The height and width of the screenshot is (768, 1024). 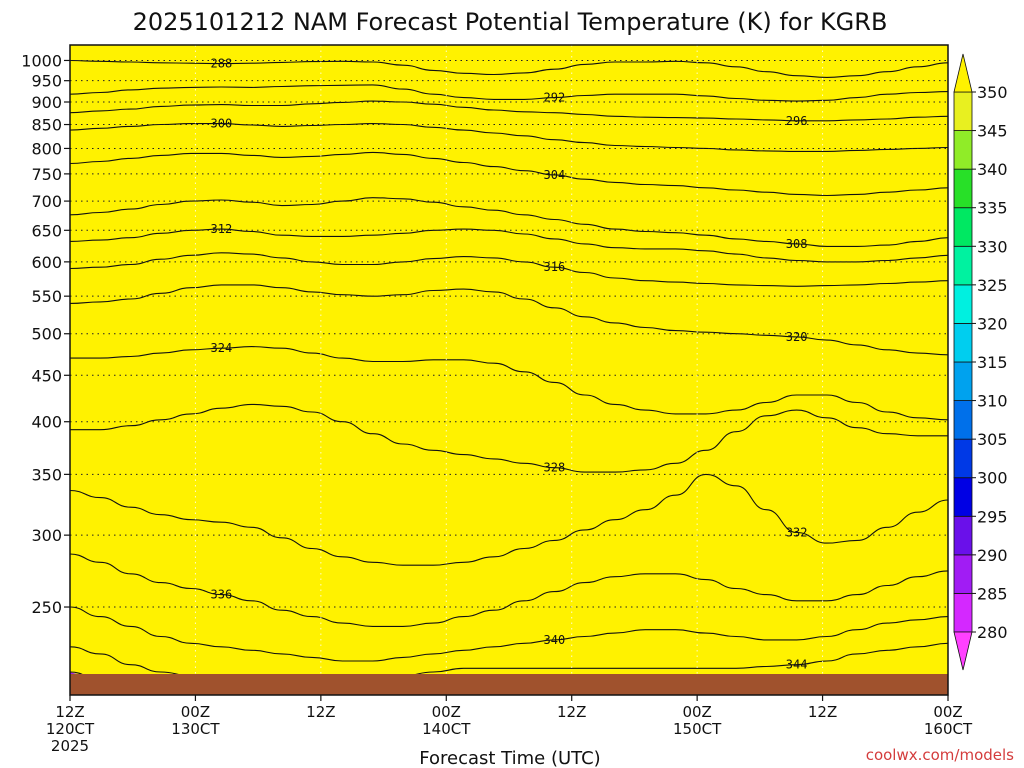 I want to click on colorbar-extend-bottom, so click(x=963, y=651).